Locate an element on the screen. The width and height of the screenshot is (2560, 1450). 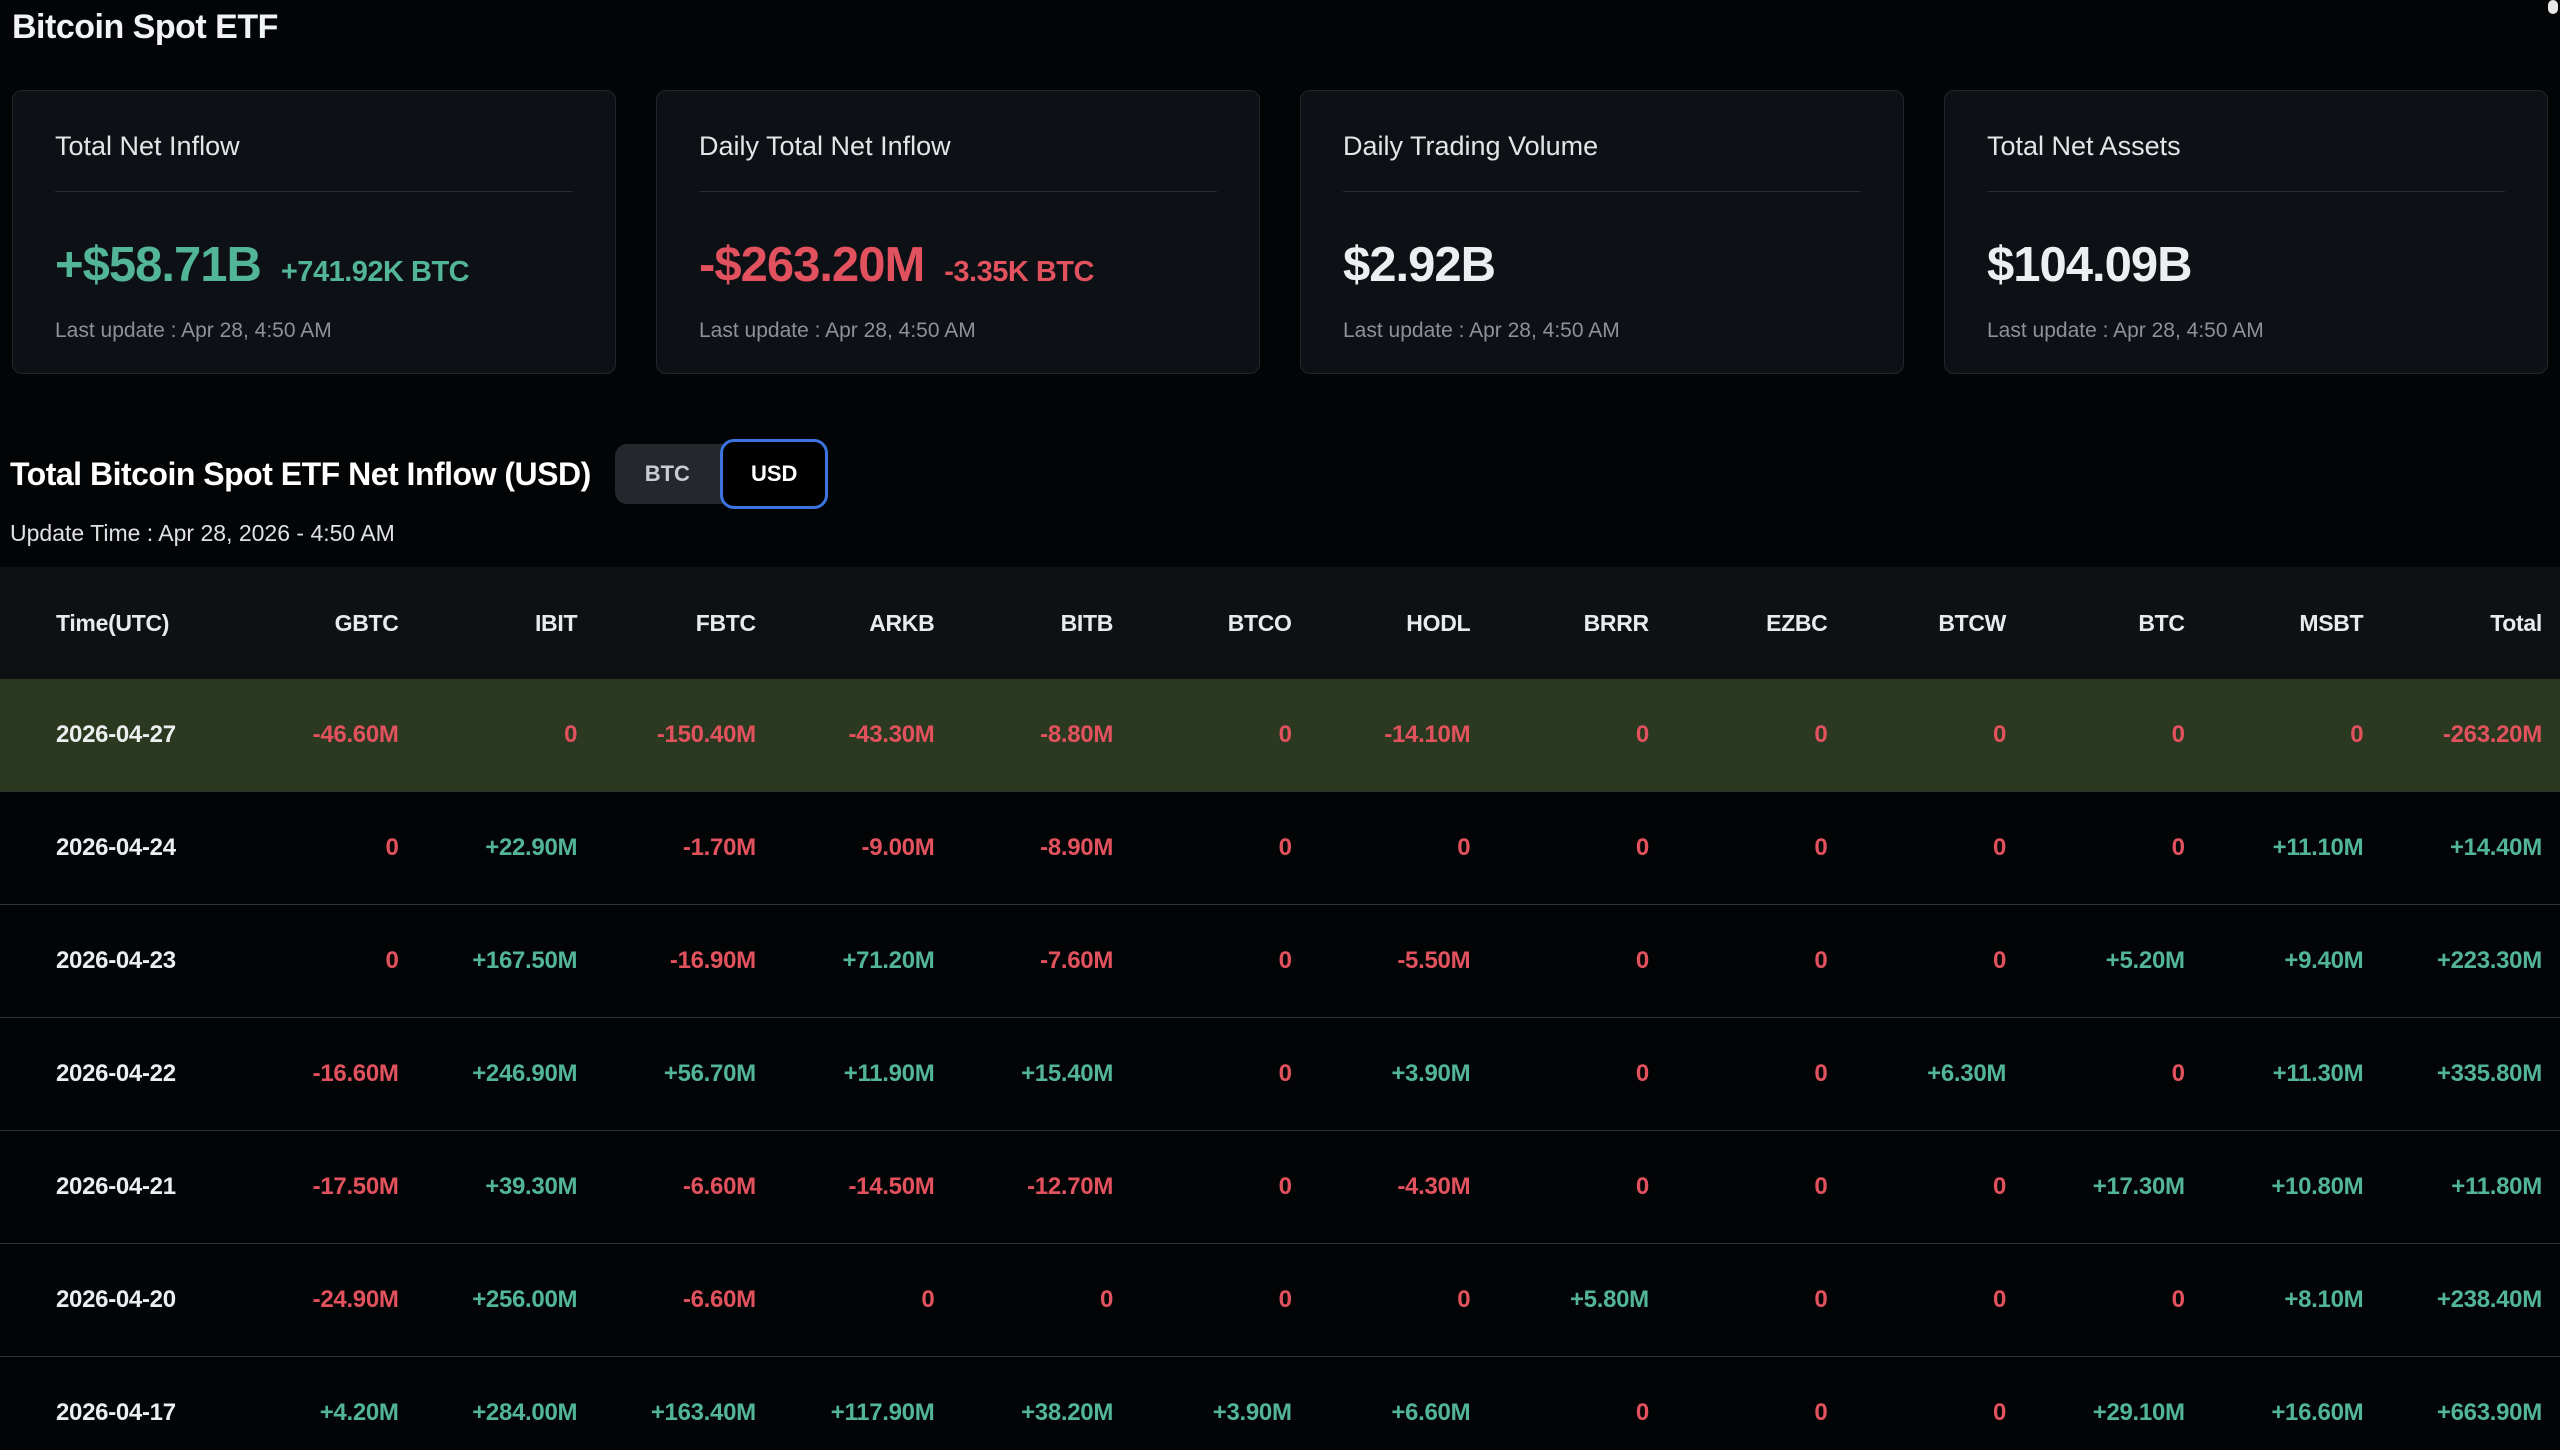
header-cell: BTC is located at coordinates (2161, 622).